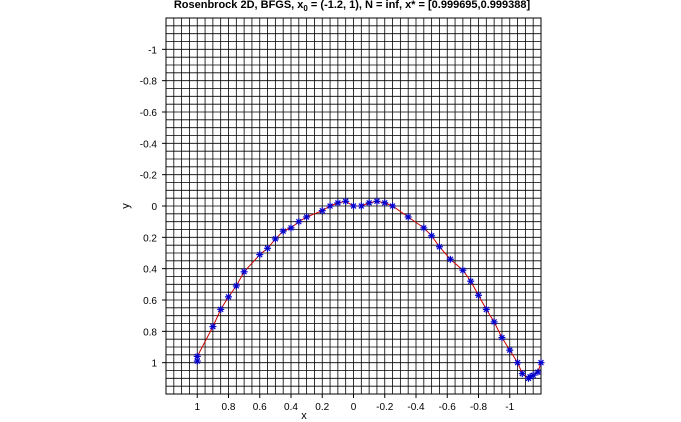  Describe the element at coordinates (509, 407) in the screenshot. I see `x-tick-label: -1` at that location.